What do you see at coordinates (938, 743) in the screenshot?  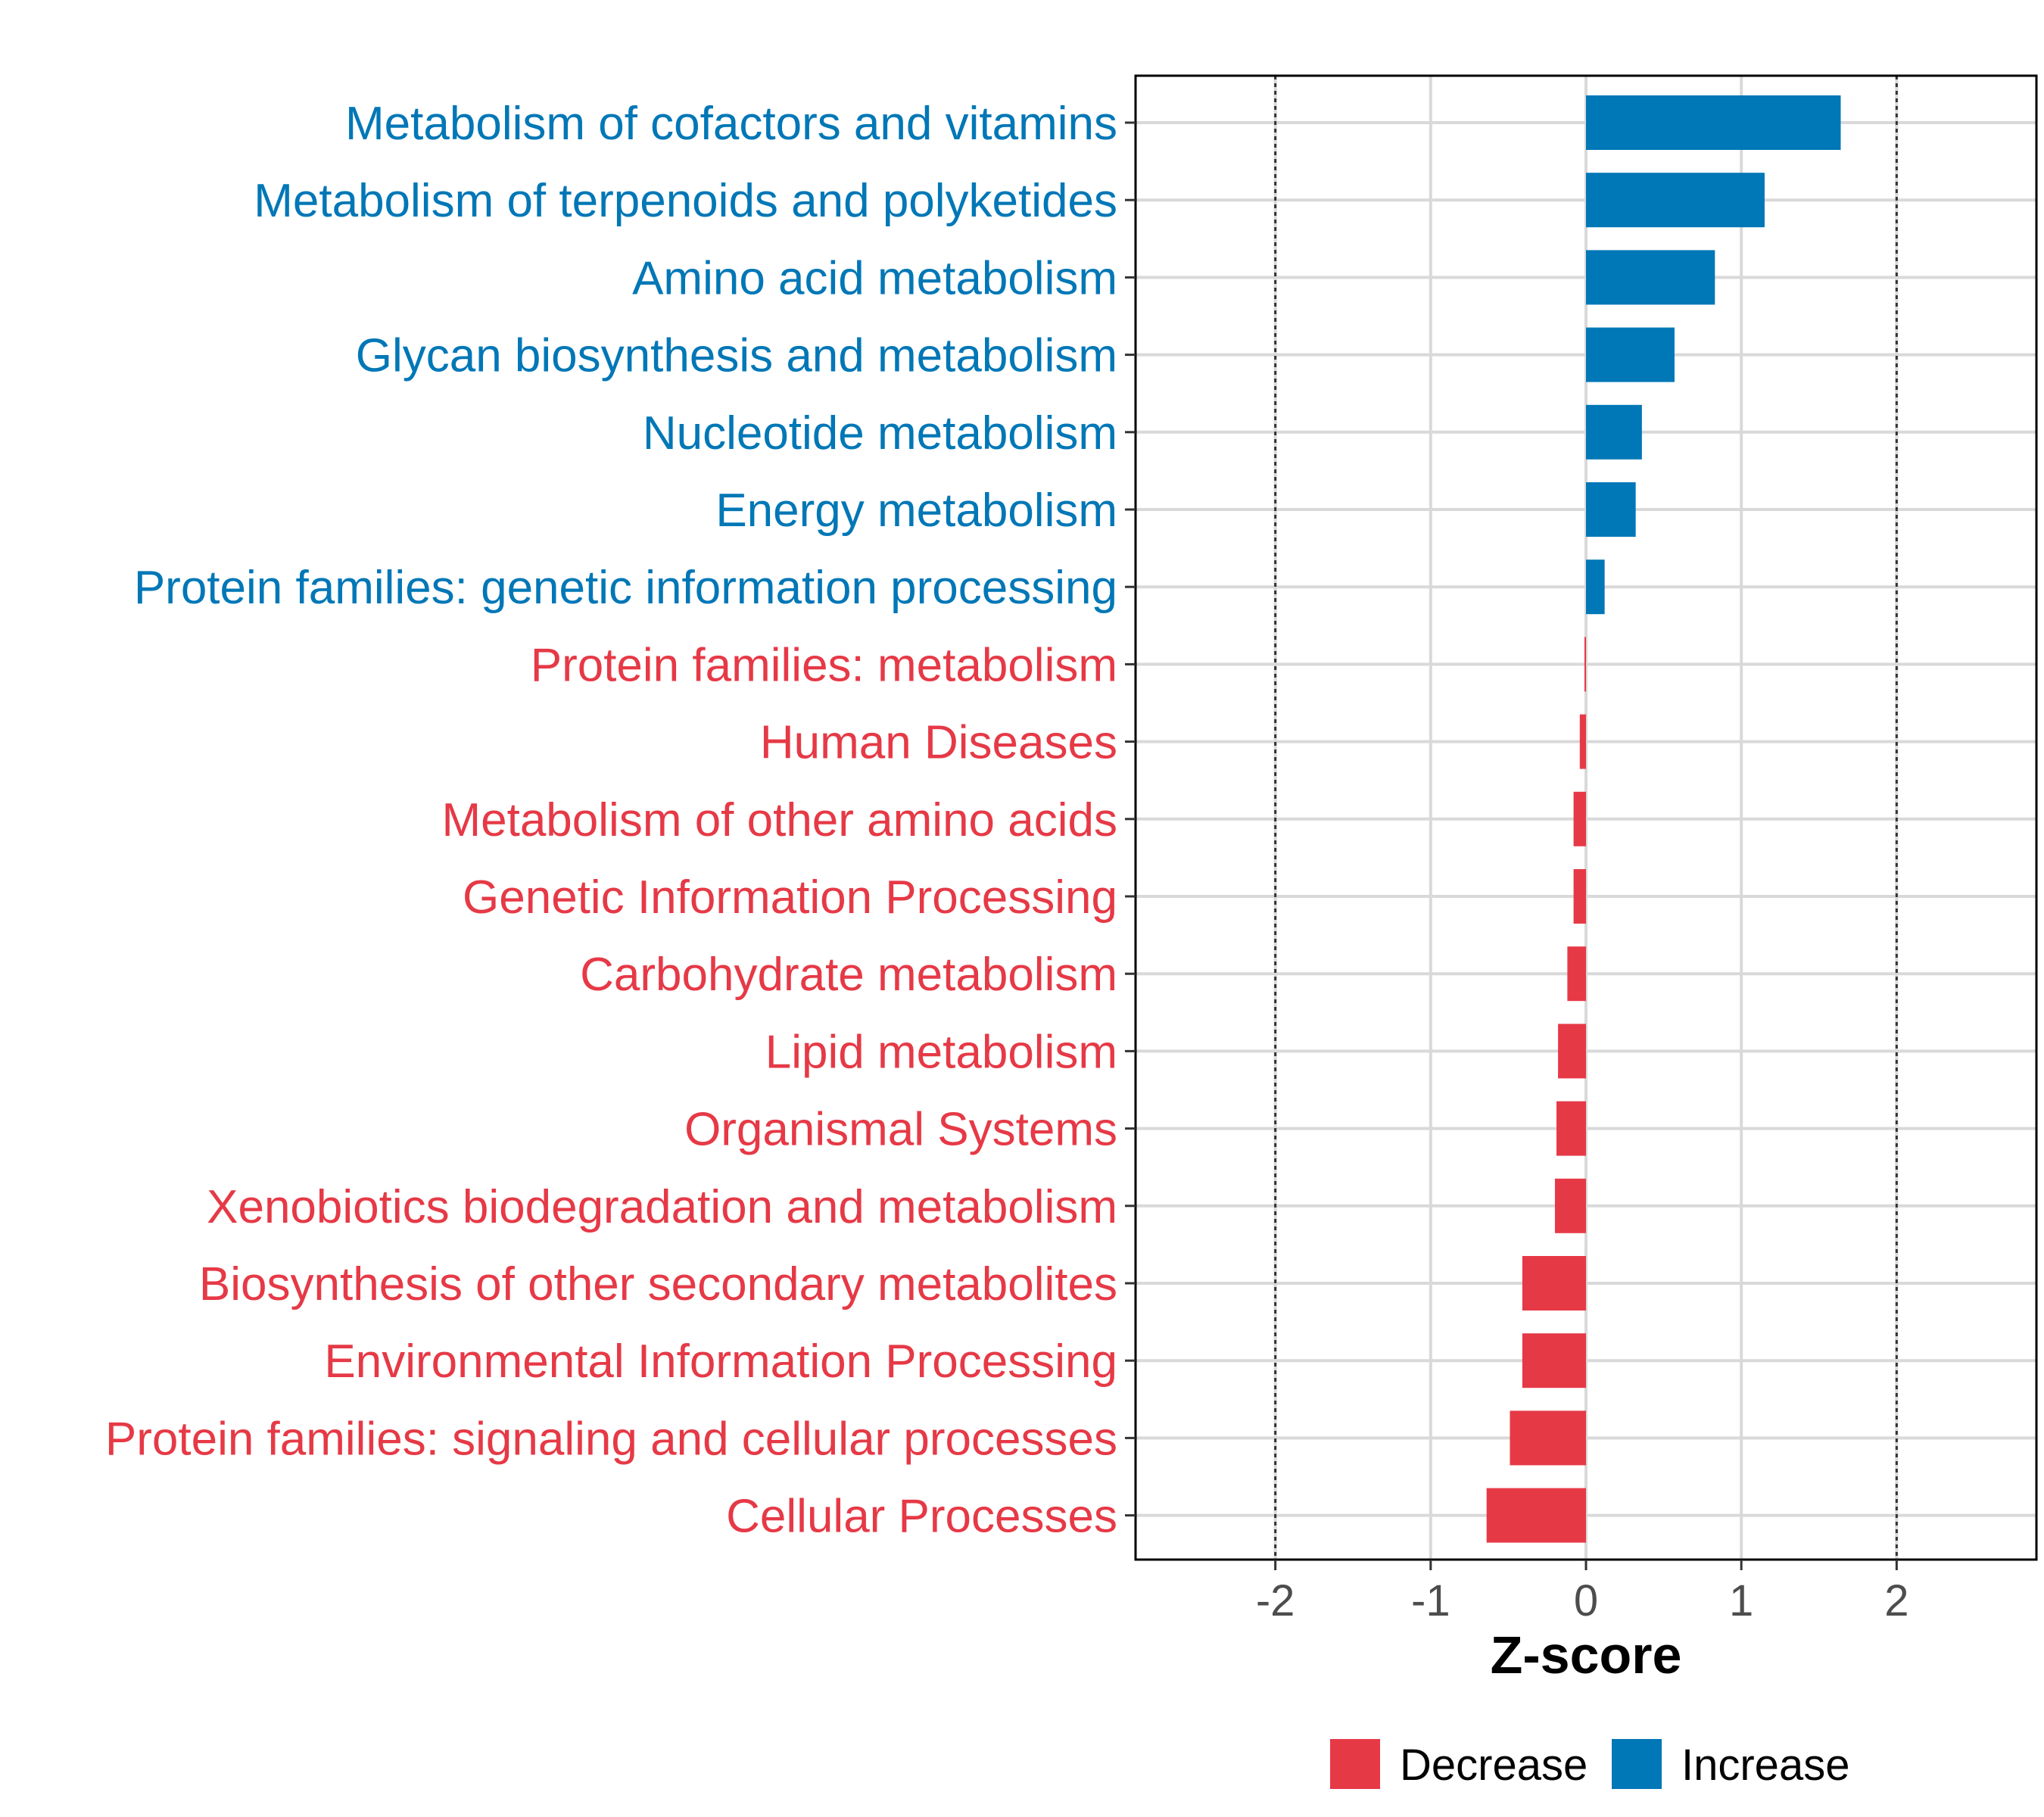 I see `category-label: Human Diseases` at bounding box center [938, 743].